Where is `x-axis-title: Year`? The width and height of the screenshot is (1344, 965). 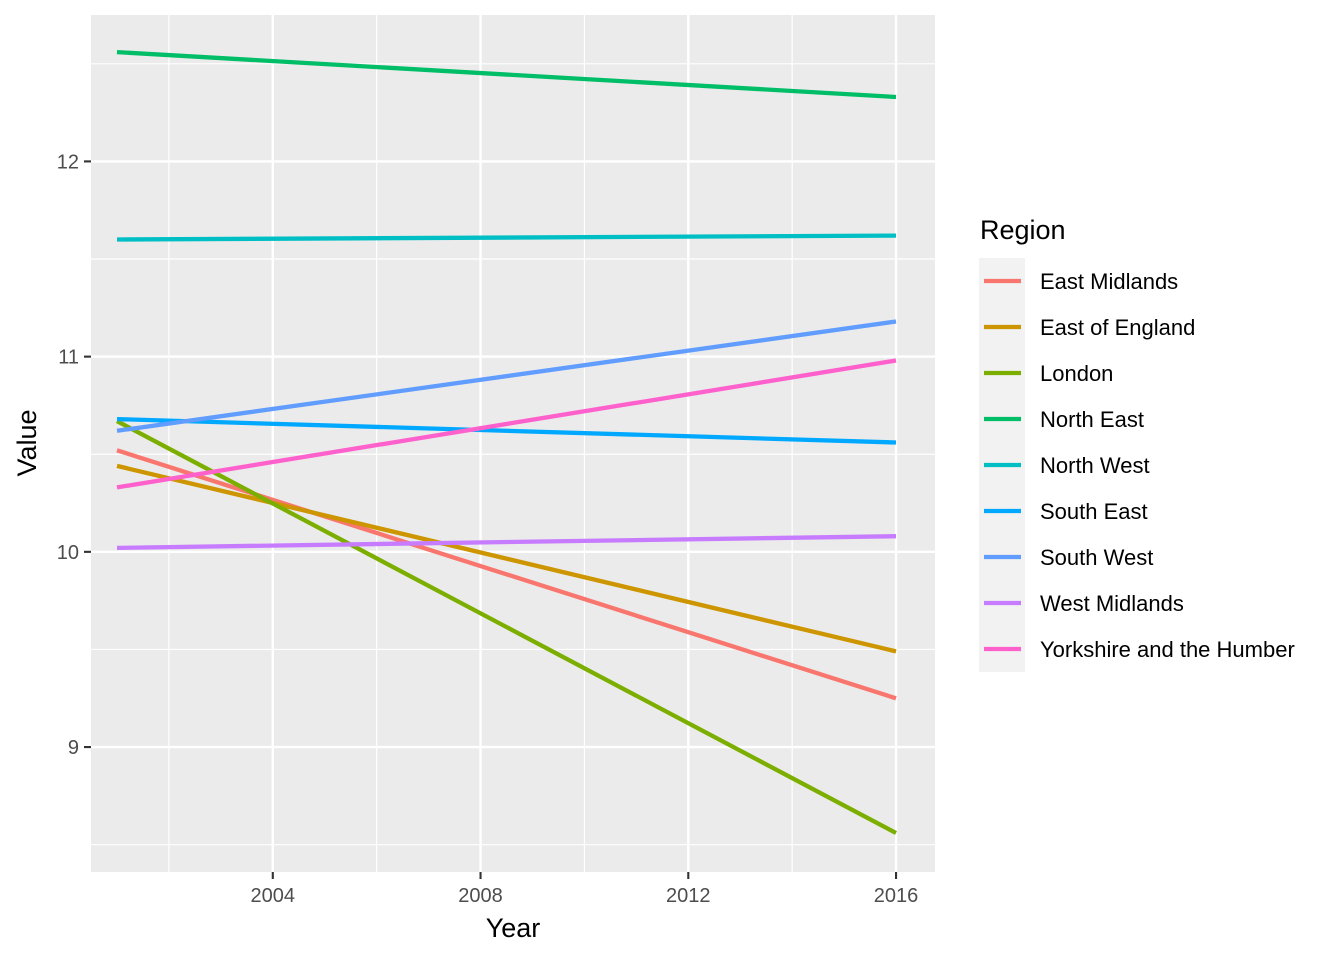 x-axis-title: Year is located at coordinates (513, 928).